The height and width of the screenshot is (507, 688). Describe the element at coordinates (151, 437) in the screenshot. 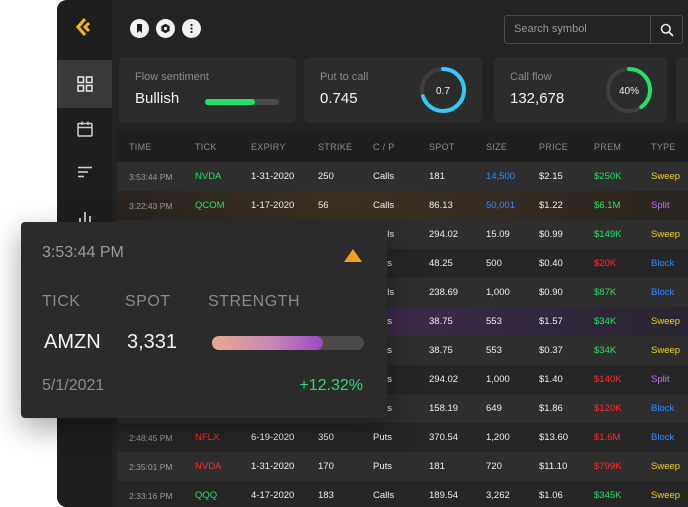

I see `cell-time: 2:48:45 PM` at that location.